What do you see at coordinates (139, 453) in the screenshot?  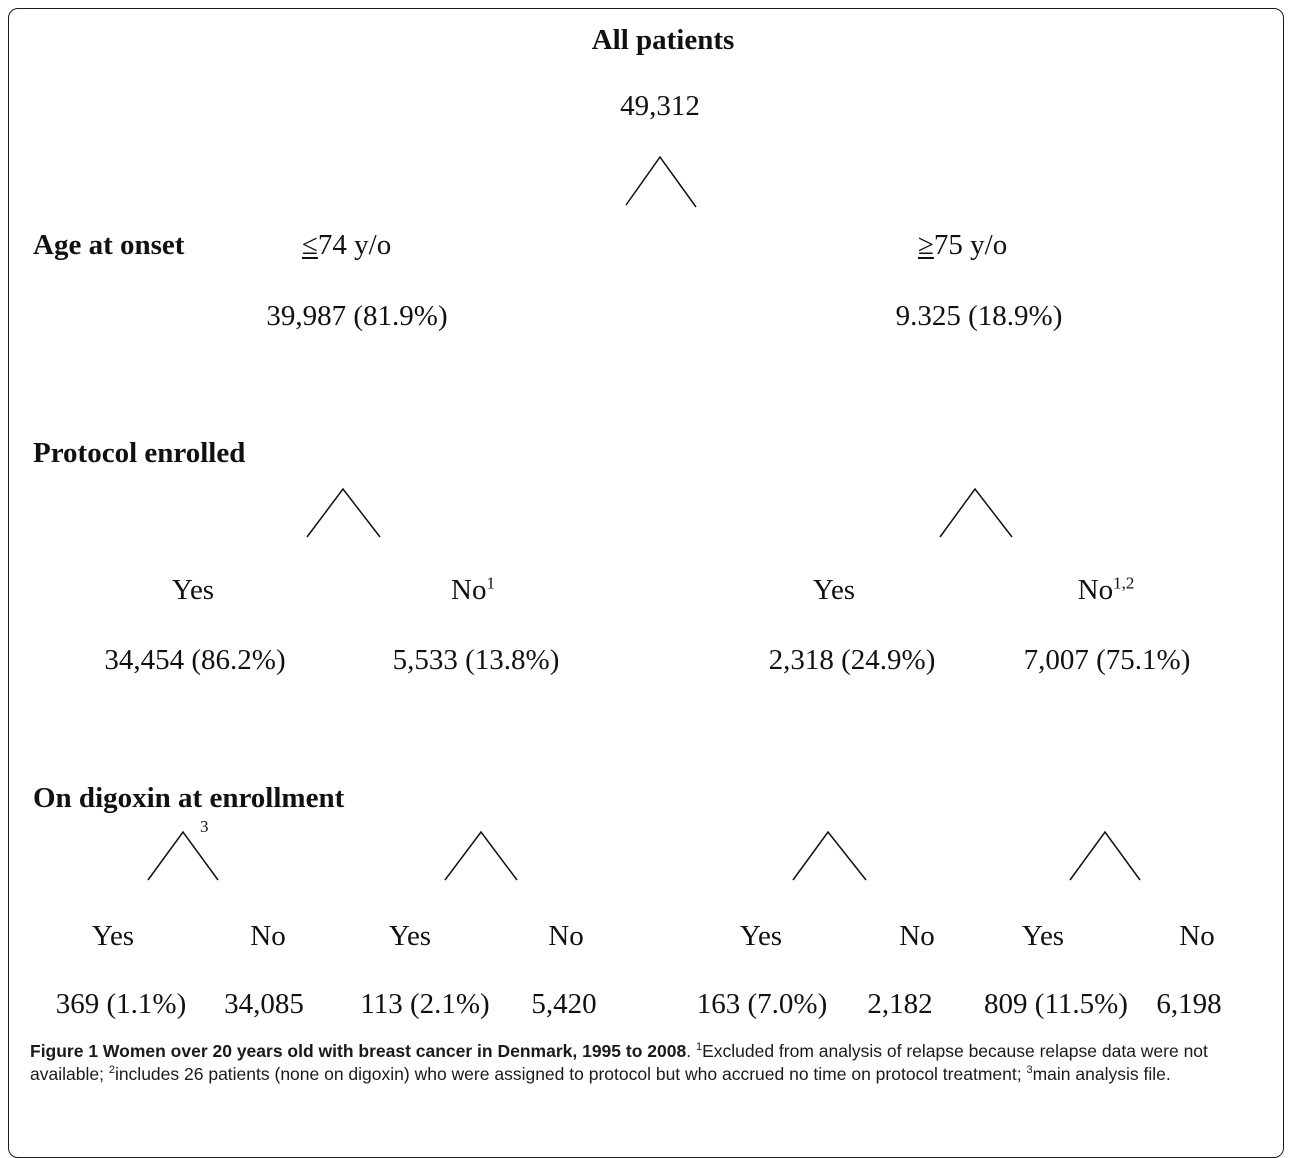 I see `level-label-protocol: Protocol enrolled` at bounding box center [139, 453].